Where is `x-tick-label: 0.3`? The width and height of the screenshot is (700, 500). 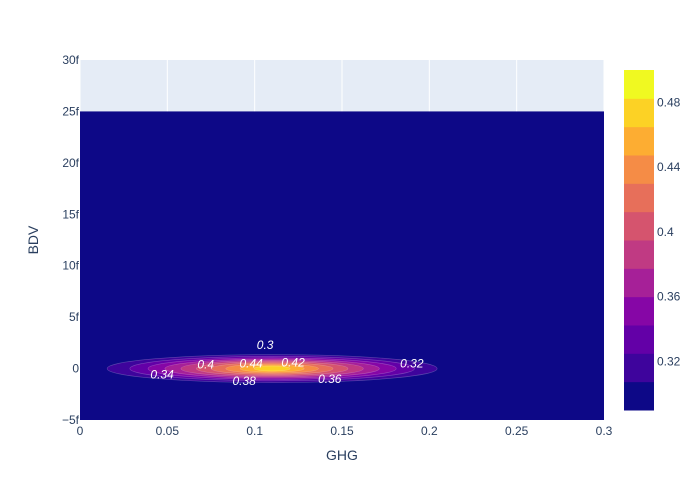 x-tick-label: 0.3 is located at coordinates (604, 431).